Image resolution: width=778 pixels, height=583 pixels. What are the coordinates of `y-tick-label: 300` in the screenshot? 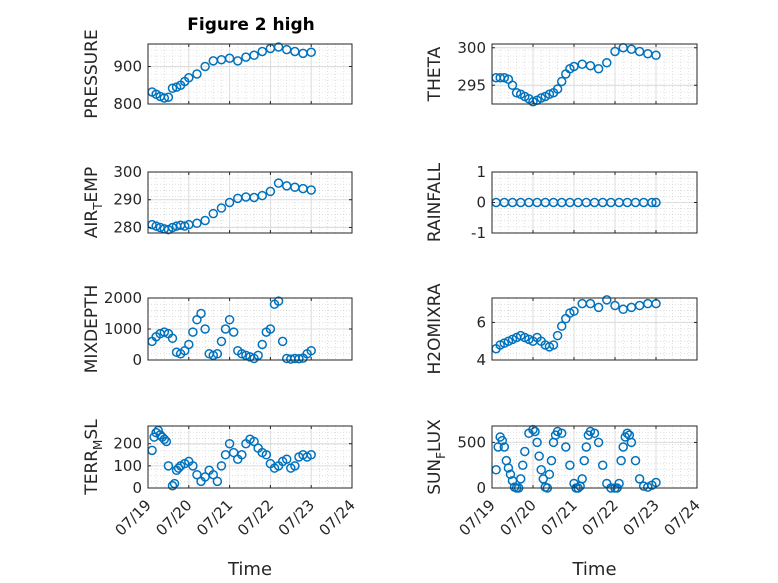 It's located at (471, 48).